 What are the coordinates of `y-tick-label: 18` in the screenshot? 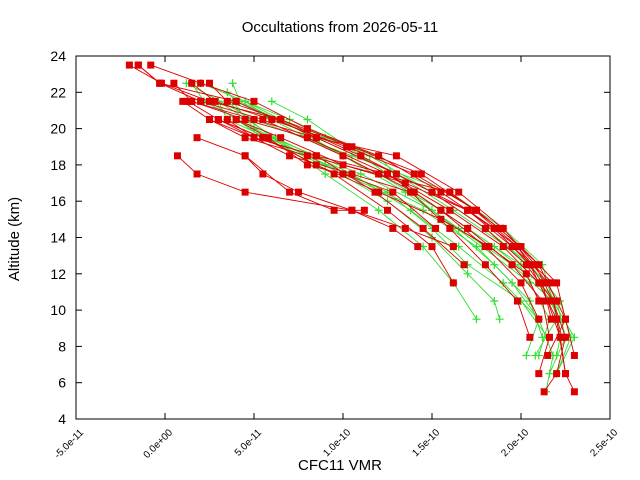 It's located at (58, 165).